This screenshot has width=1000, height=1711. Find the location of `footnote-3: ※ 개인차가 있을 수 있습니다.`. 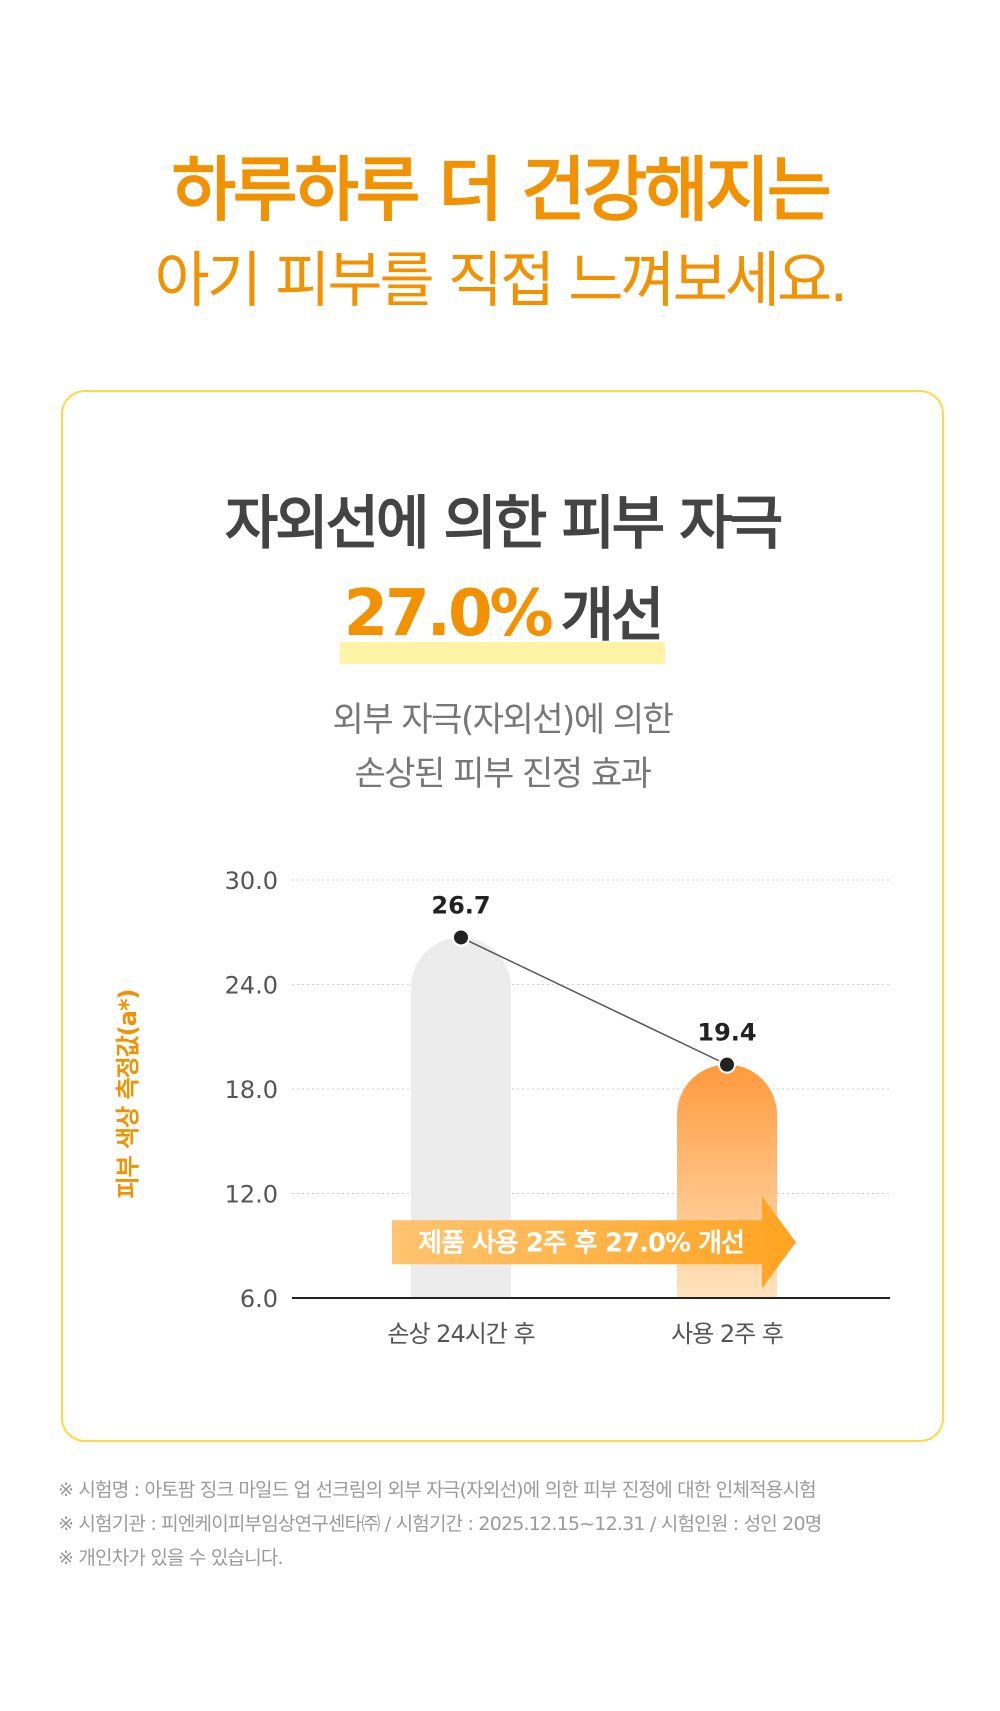

footnote-3: ※ 개인차가 있을 수 있습니다. is located at coordinates (171, 1558).